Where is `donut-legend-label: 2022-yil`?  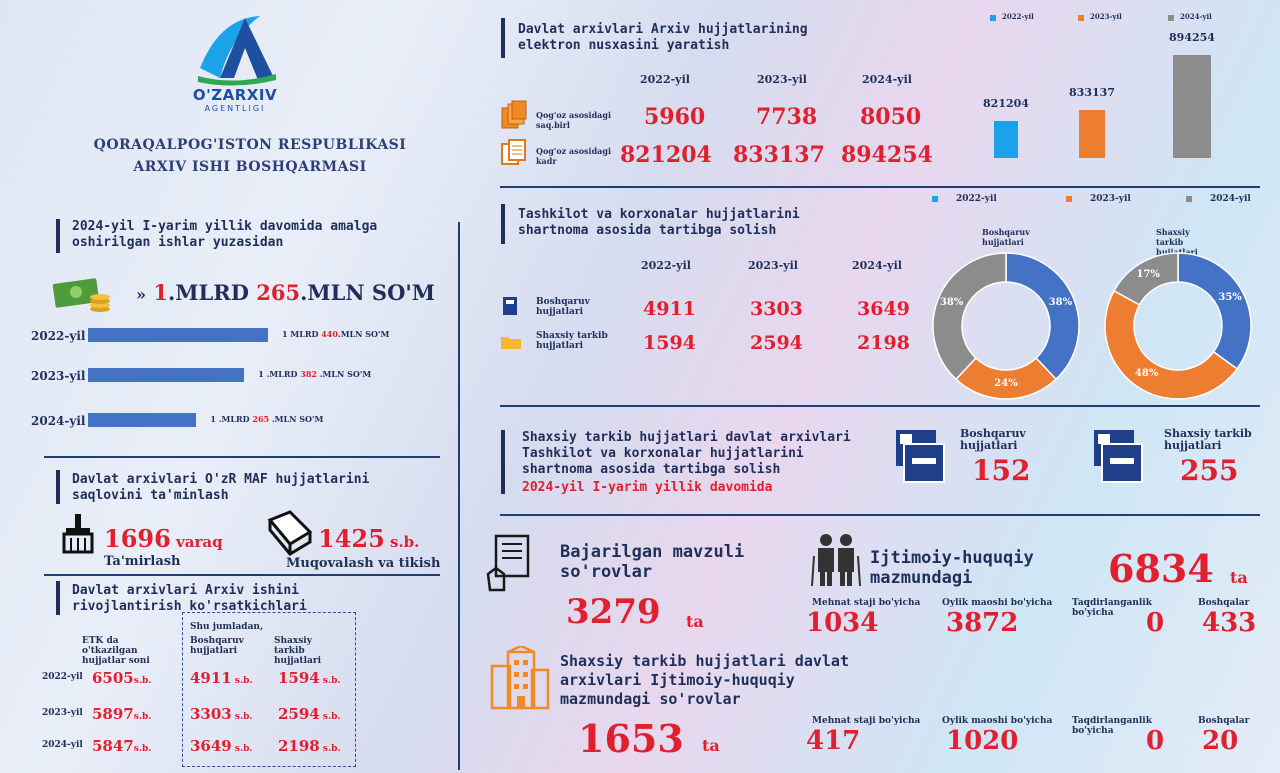
donut-legend-label: 2022-yil is located at coordinates (976, 199).